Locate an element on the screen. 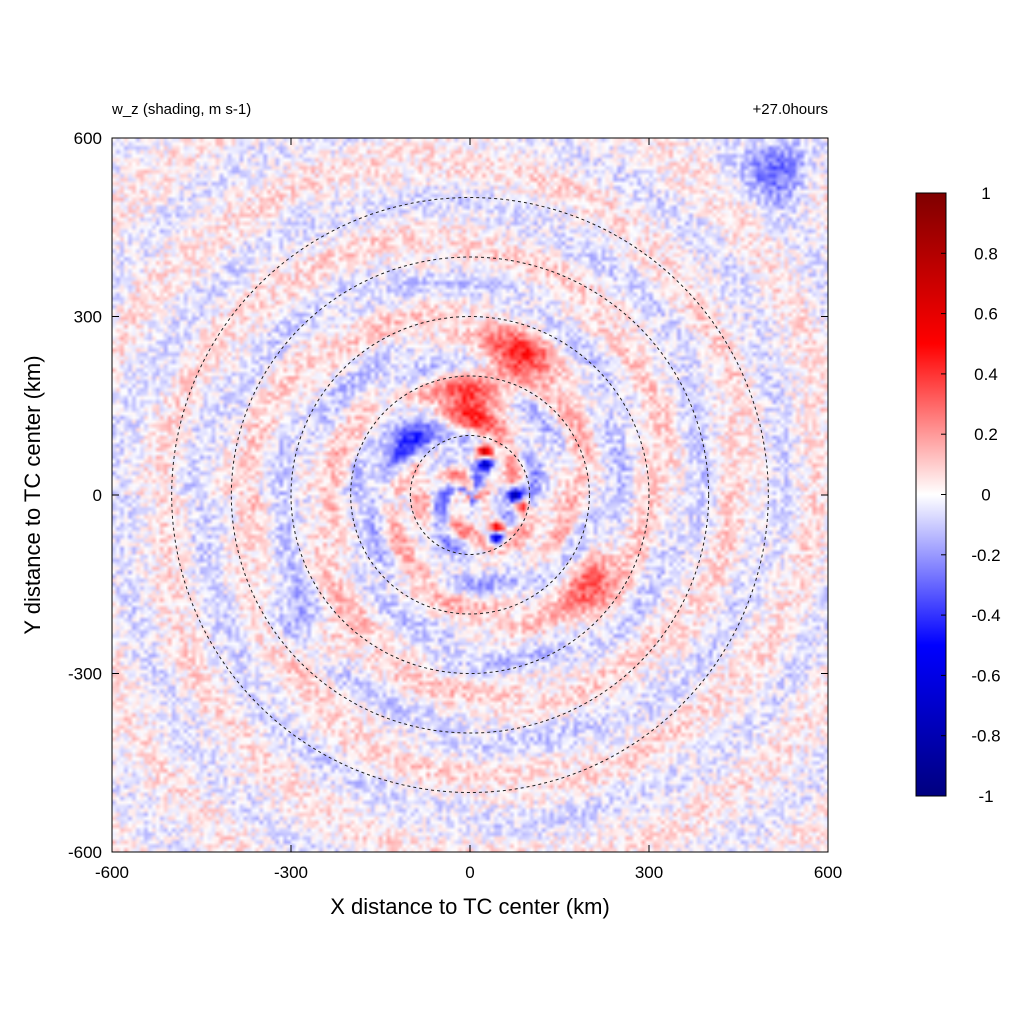 This screenshot has width=1024, height=1024. y-tick-label: -300 is located at coordinates (85, 674).